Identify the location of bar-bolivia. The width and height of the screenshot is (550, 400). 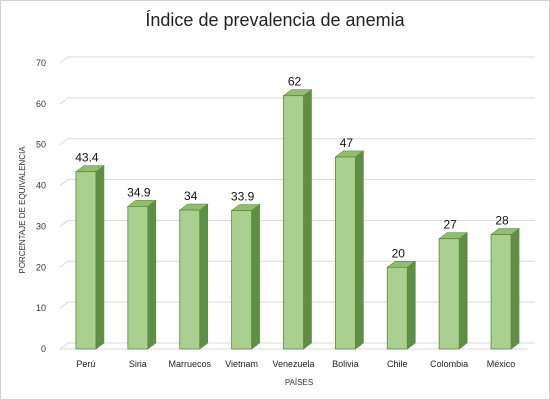
(349, 250).